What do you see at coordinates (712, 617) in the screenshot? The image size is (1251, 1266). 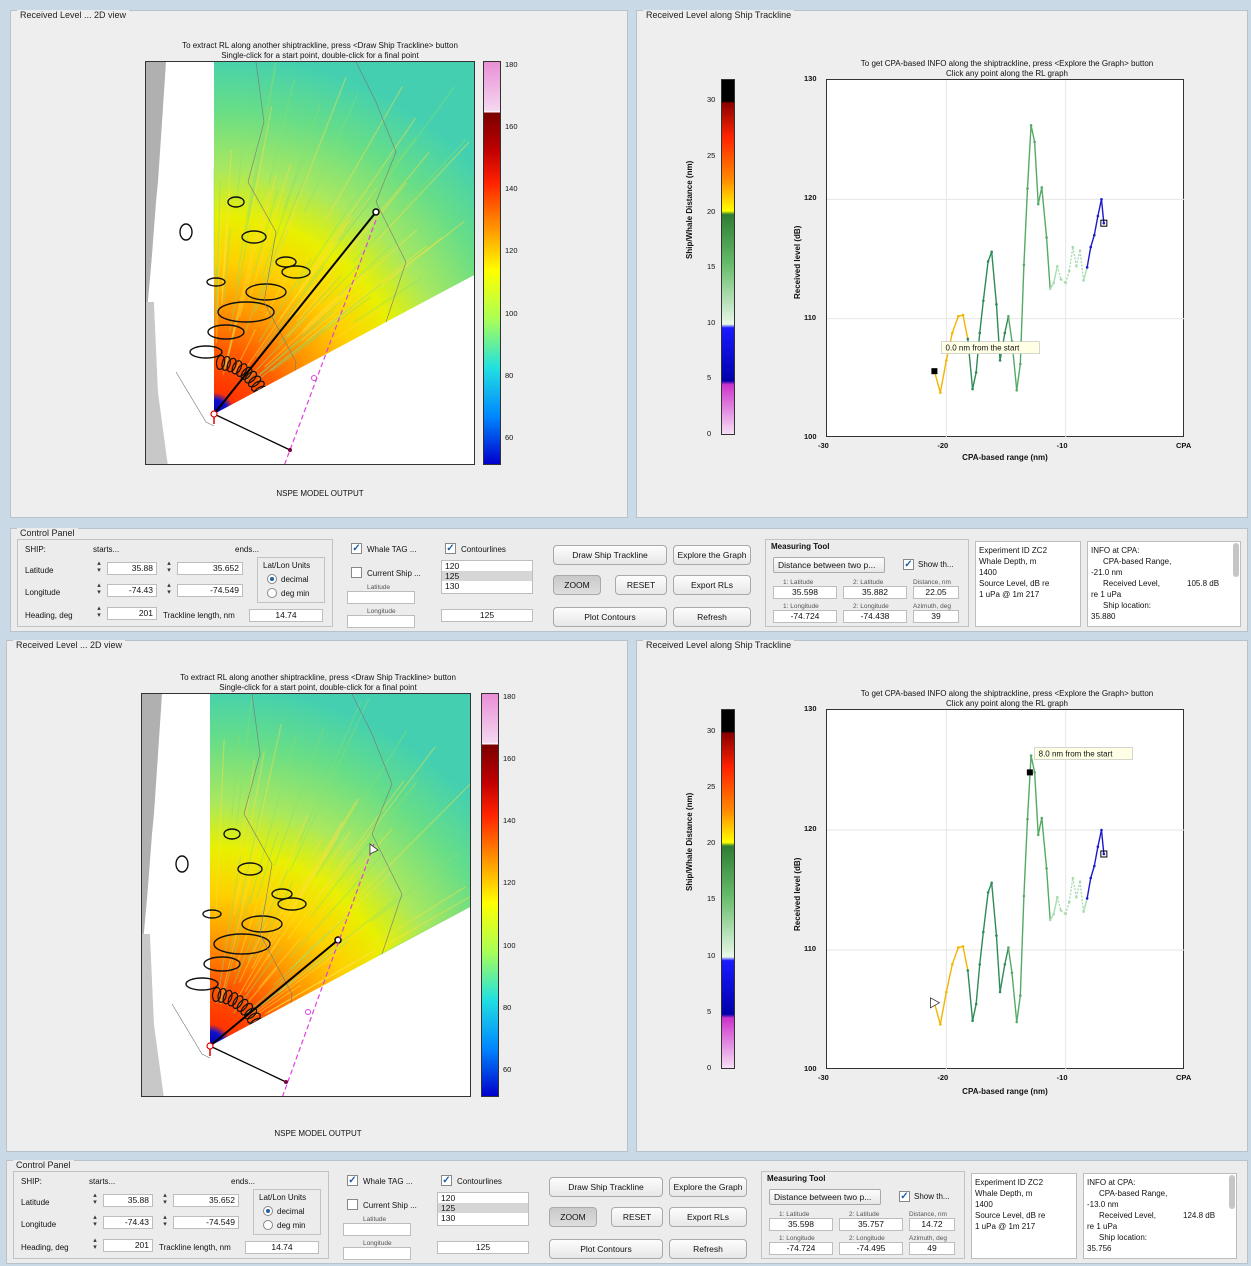 I see `refresh-button: Refresh` at bounding box center [712, 617].